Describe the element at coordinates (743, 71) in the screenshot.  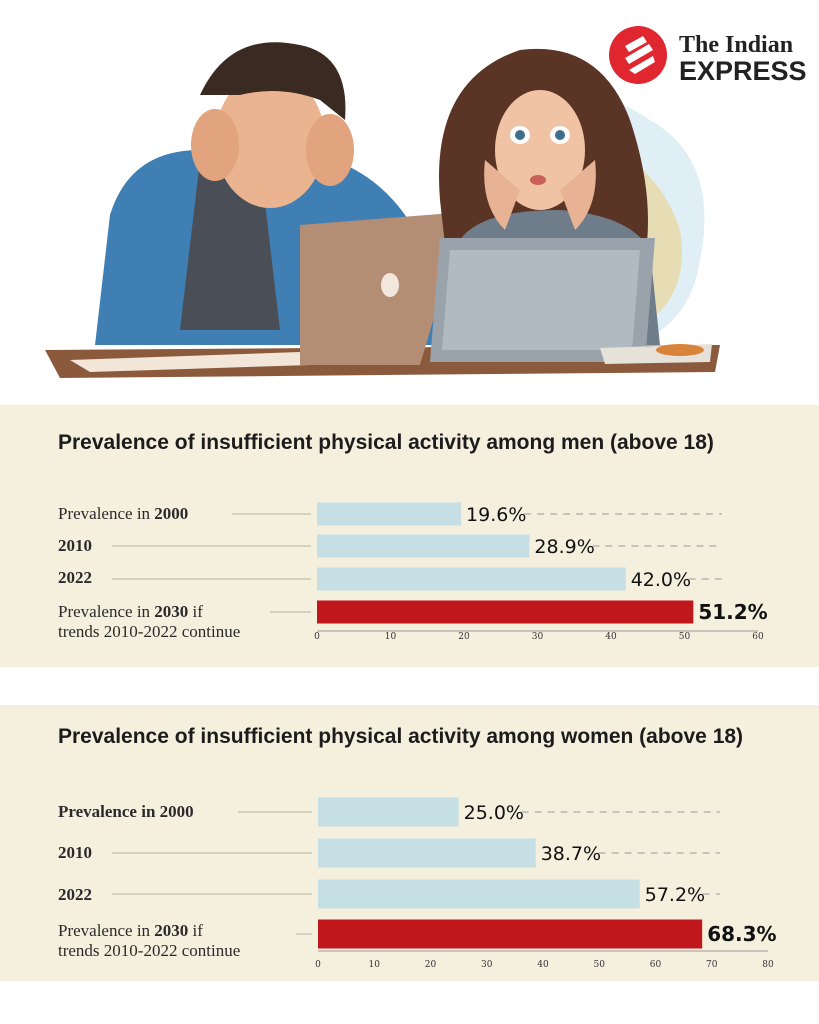
I see `logo-line2: EXPRESS` at that location.